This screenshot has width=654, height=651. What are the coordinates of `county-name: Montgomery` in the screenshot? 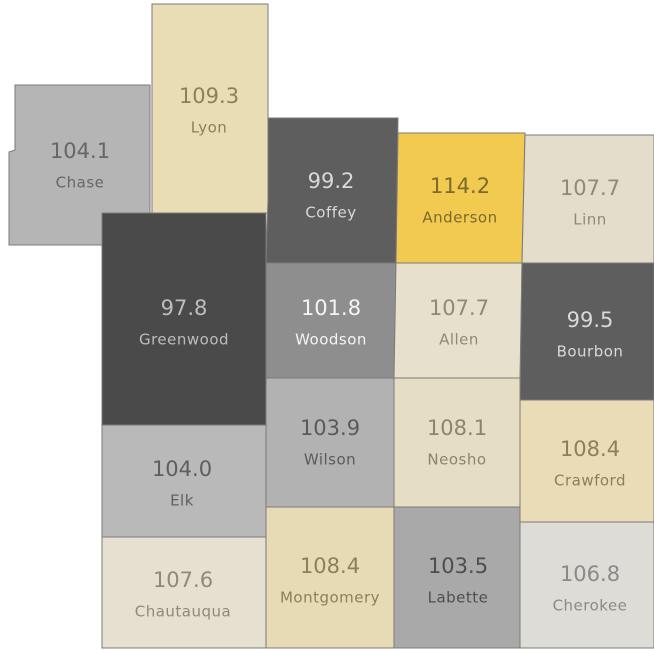 It's located at (330, 598).